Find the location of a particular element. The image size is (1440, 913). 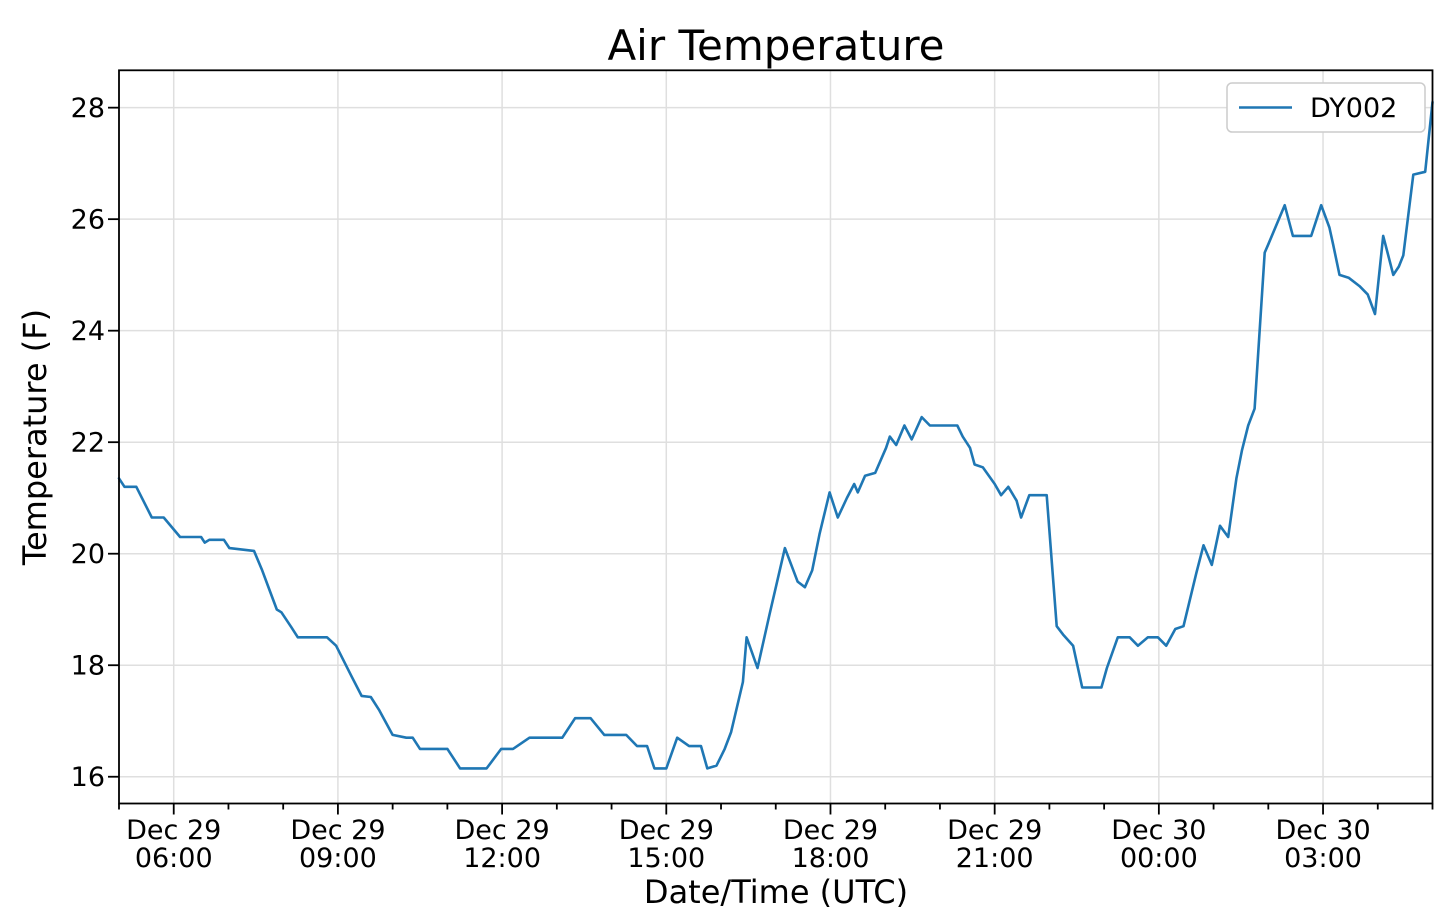

x-tick-label: 03:00 is located at coordinates (1323, 858).